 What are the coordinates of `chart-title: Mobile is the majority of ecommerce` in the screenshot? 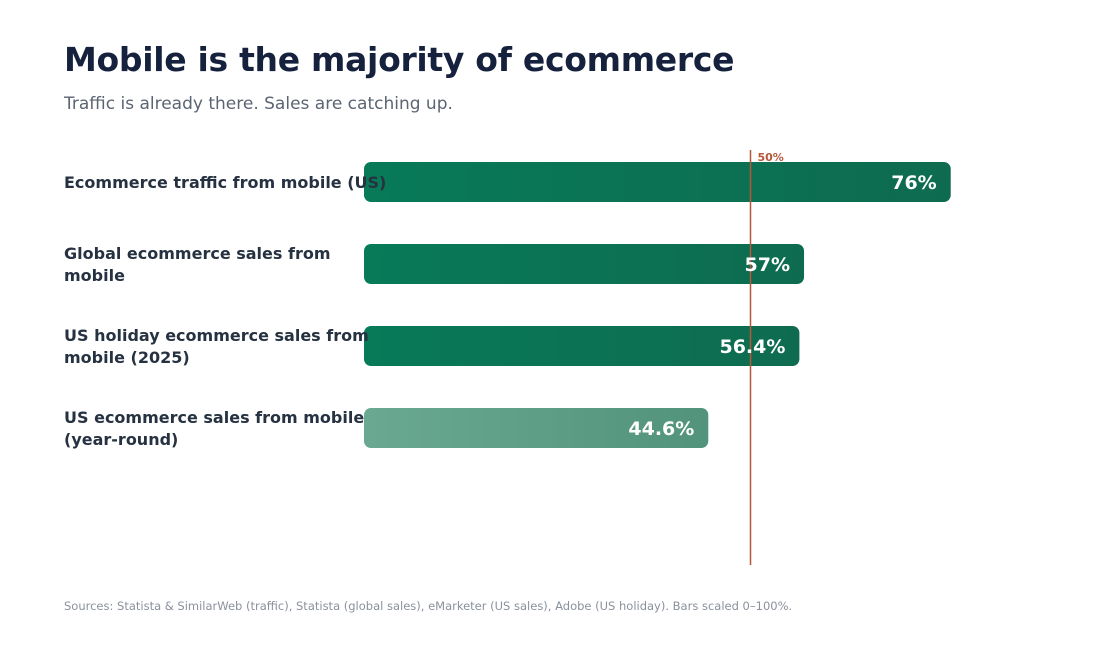 It's located at (399, 59).